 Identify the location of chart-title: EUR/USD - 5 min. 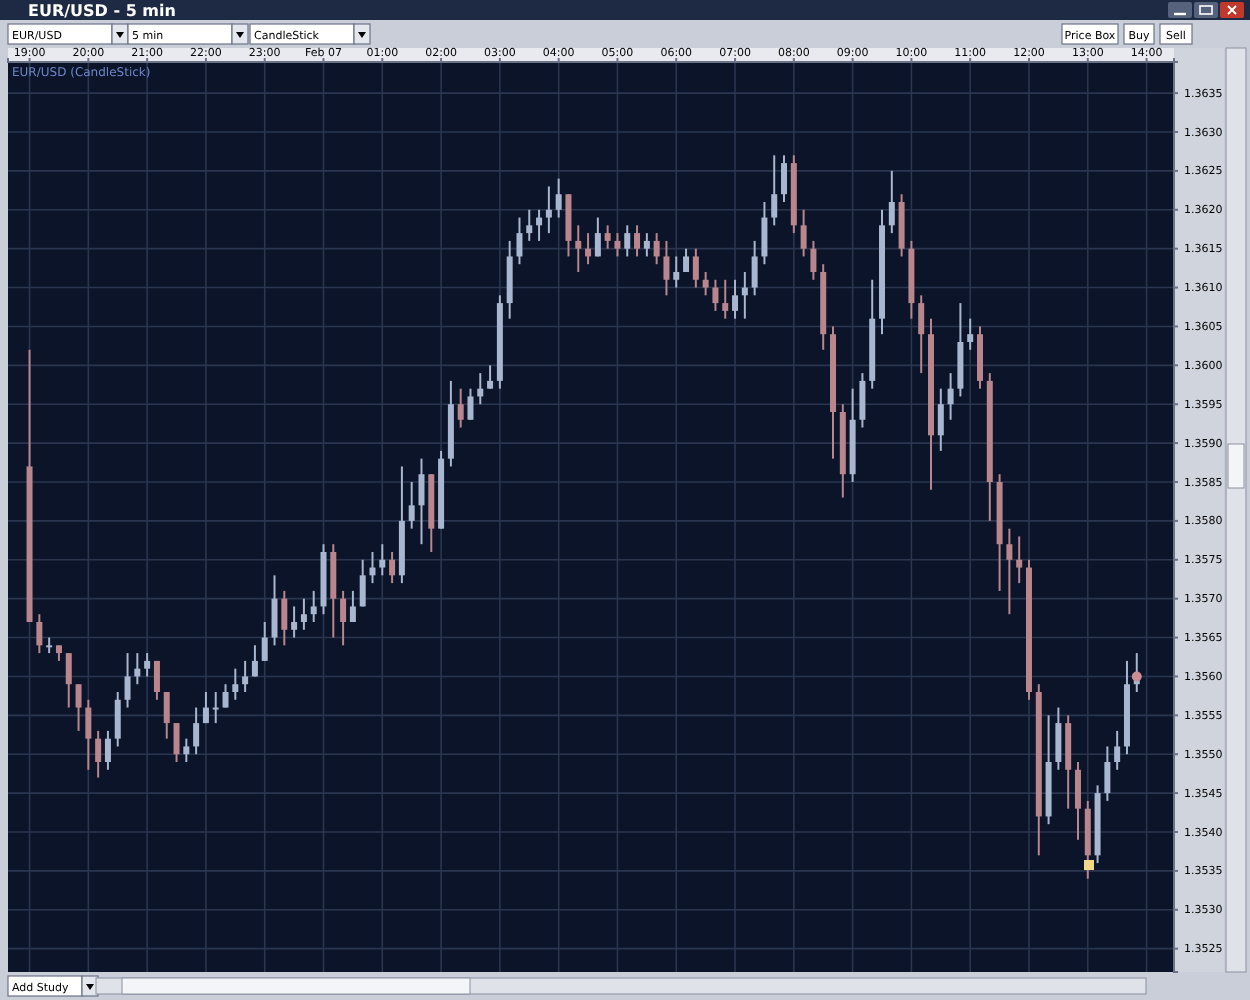
(102, 11).